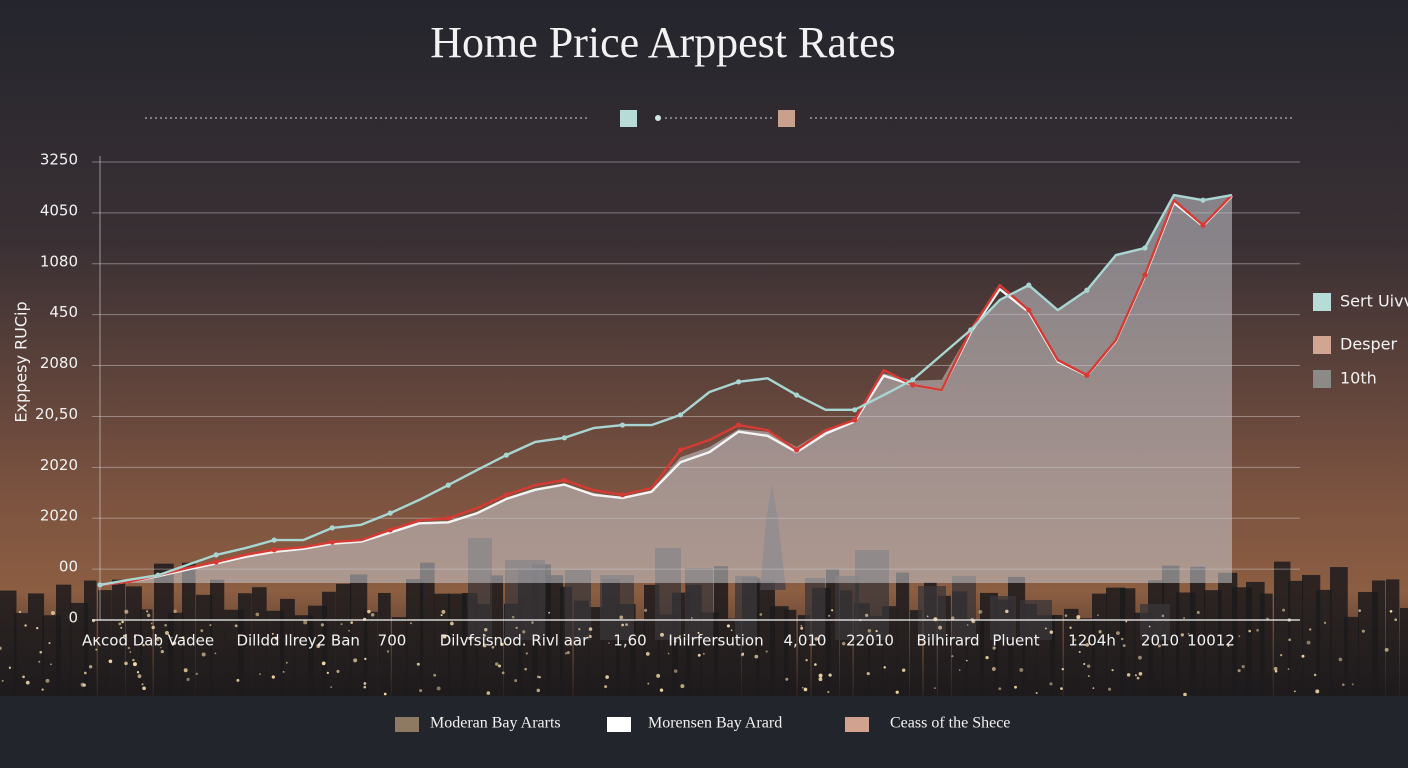 This screenshot has height=768, width=1408. I want to click on x-tick-label: 4,010, so click(805, 641).